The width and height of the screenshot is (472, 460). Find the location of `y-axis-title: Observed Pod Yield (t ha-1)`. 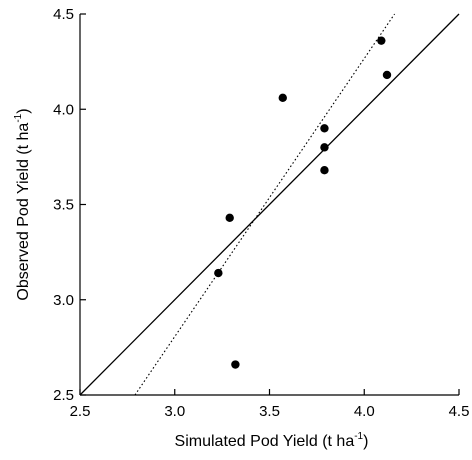

y-axis-title: Observed Pod Yield (t ha-1) is located at coordinates (22, 204).